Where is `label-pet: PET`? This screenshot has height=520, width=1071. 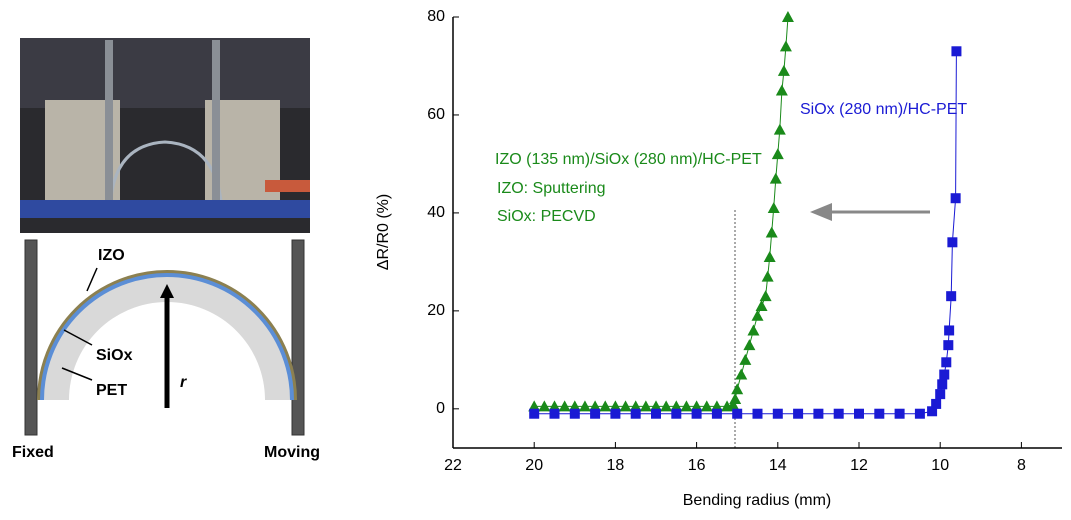
label-pet: PET is located at coordinates (111, 390).